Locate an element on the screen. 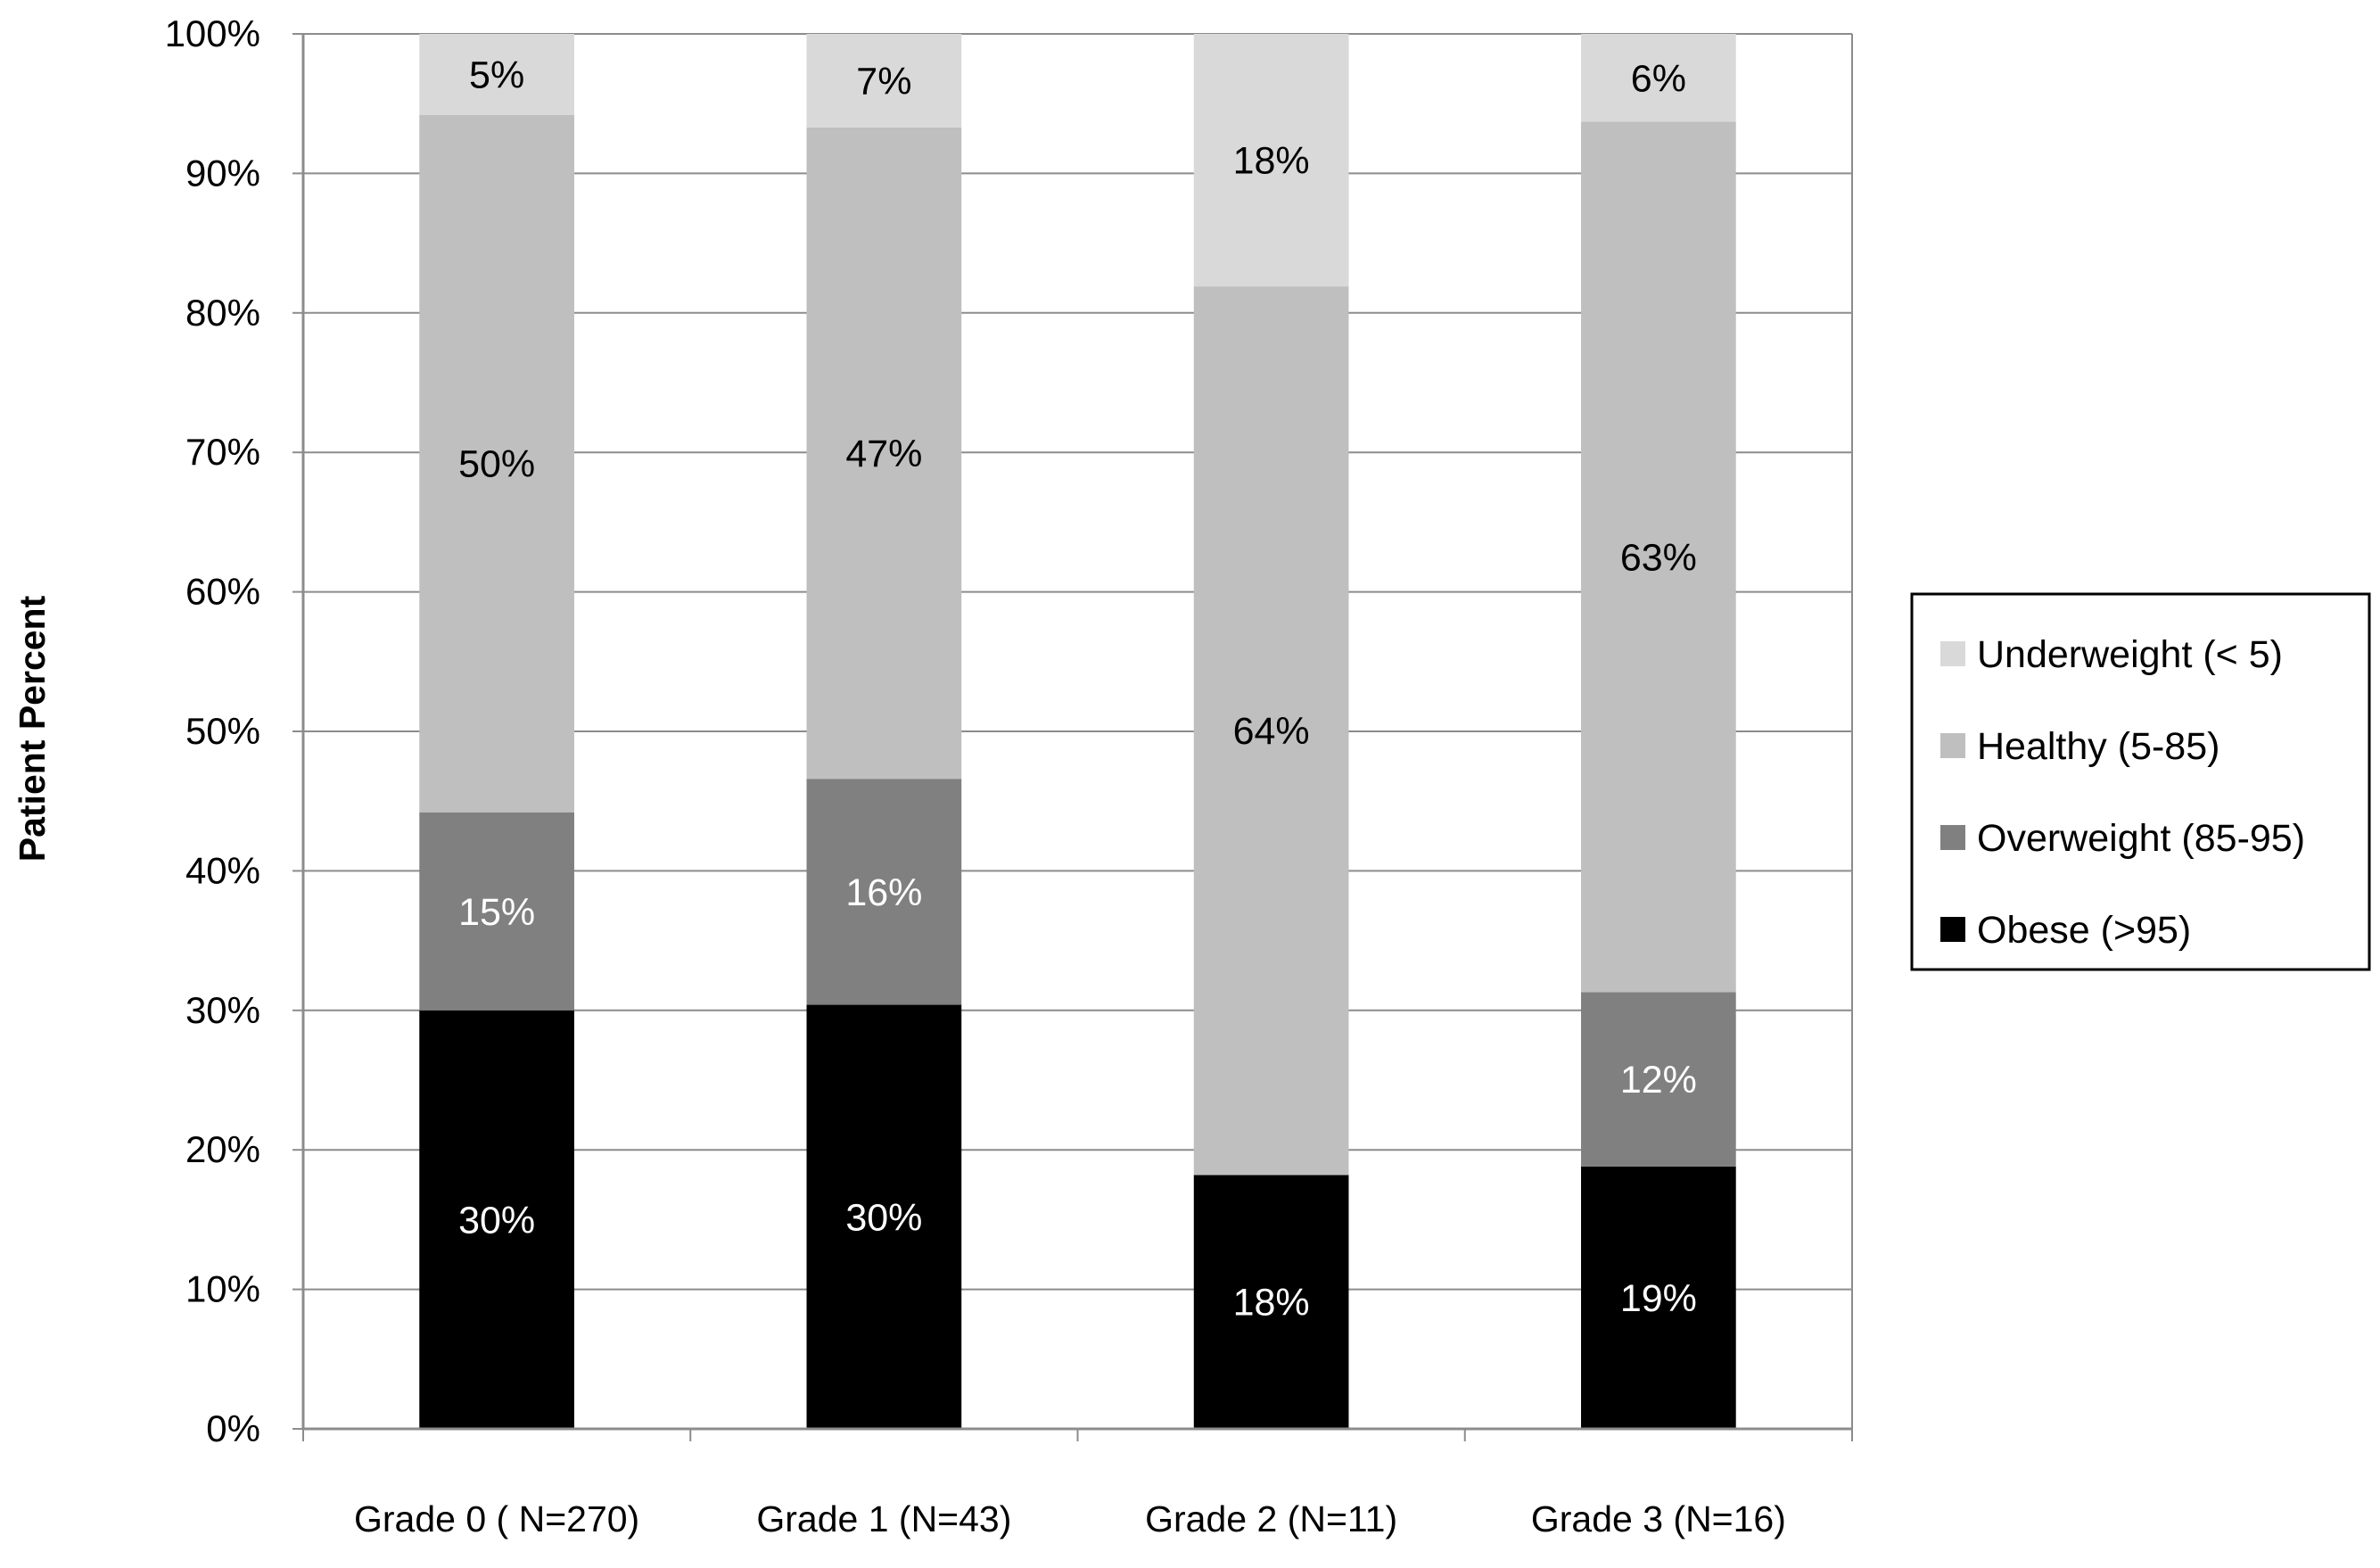  y-tick-label: 0% is located at coordinates (233, 1428).